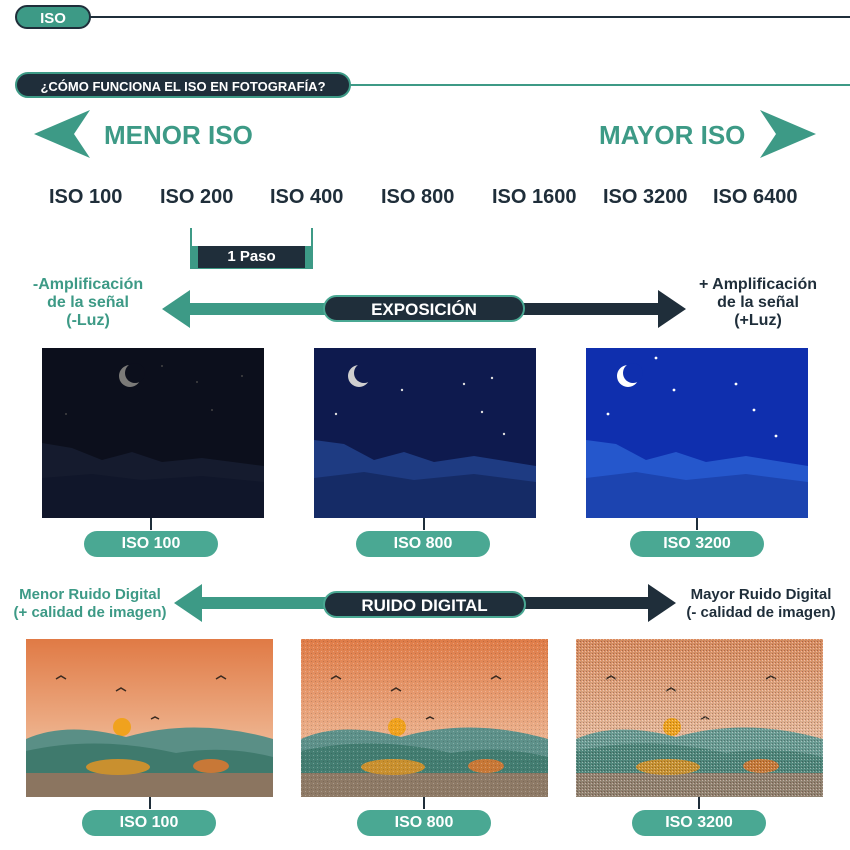 Image resolution: width=850 pixels, height=850 pixels. Describe the element at coordinates (86, 197) in the screenshot. I see `iso-value-100: ISO 100` at that location.